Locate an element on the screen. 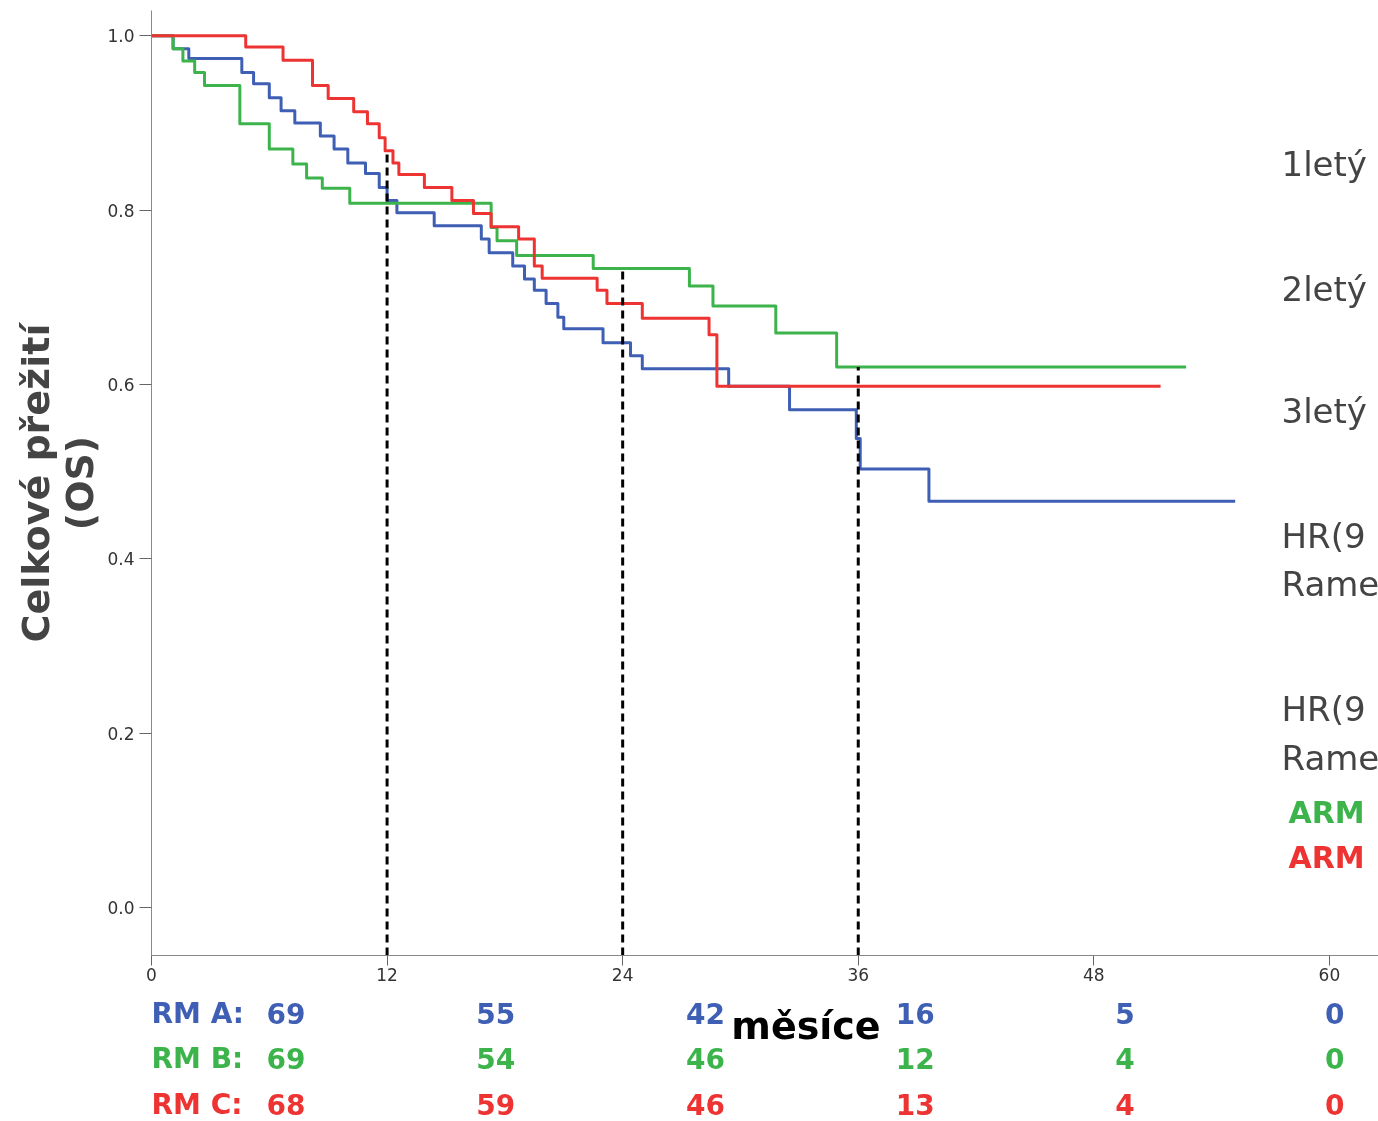 The height and width of the screenshot is (1121, 1378). x-tick-label: 48 is located at coordinates (1094, 974).